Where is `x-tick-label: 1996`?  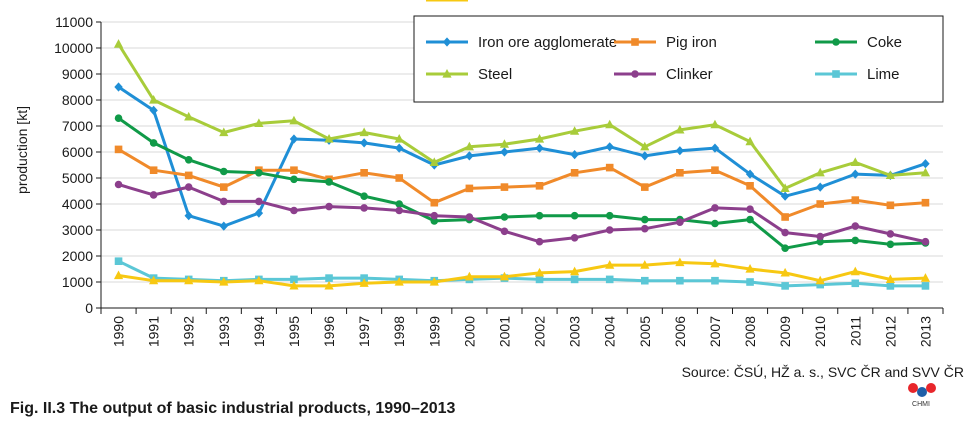 x-tick-label: 1996 is located at coordinates (329, 331).